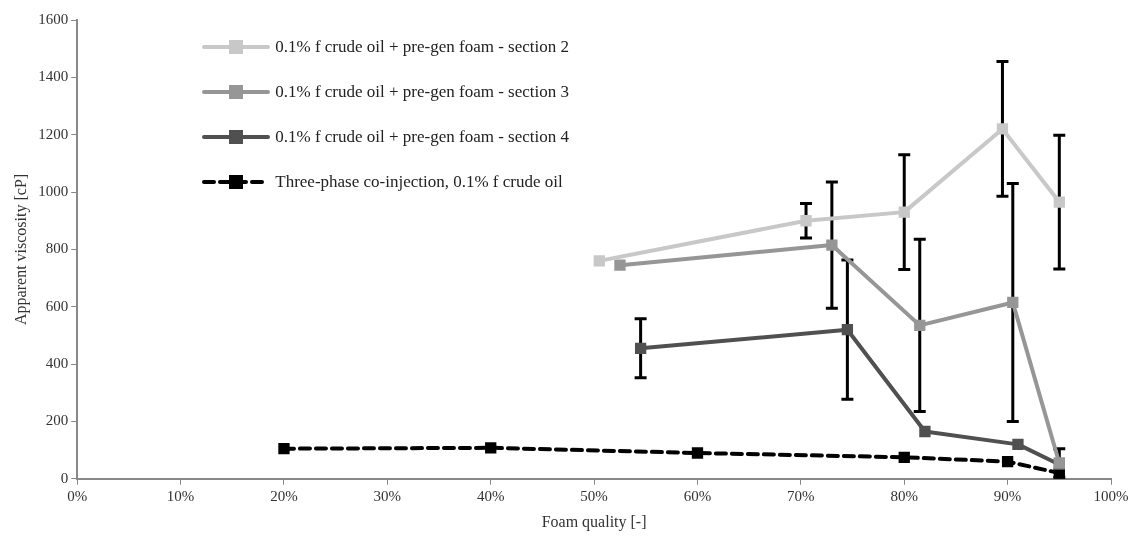 This screenshot has width=1143, height=544. I want to click on y-tick-label: 1400, so click(53, 76).